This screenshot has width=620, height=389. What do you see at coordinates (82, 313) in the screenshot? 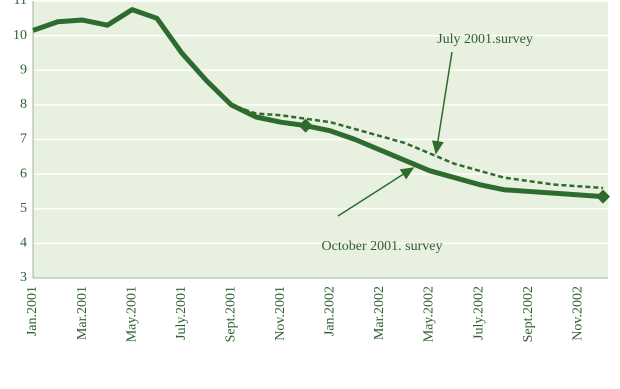
I see `x-tick-label: Mar.2001` at bounding box center [82, 313].